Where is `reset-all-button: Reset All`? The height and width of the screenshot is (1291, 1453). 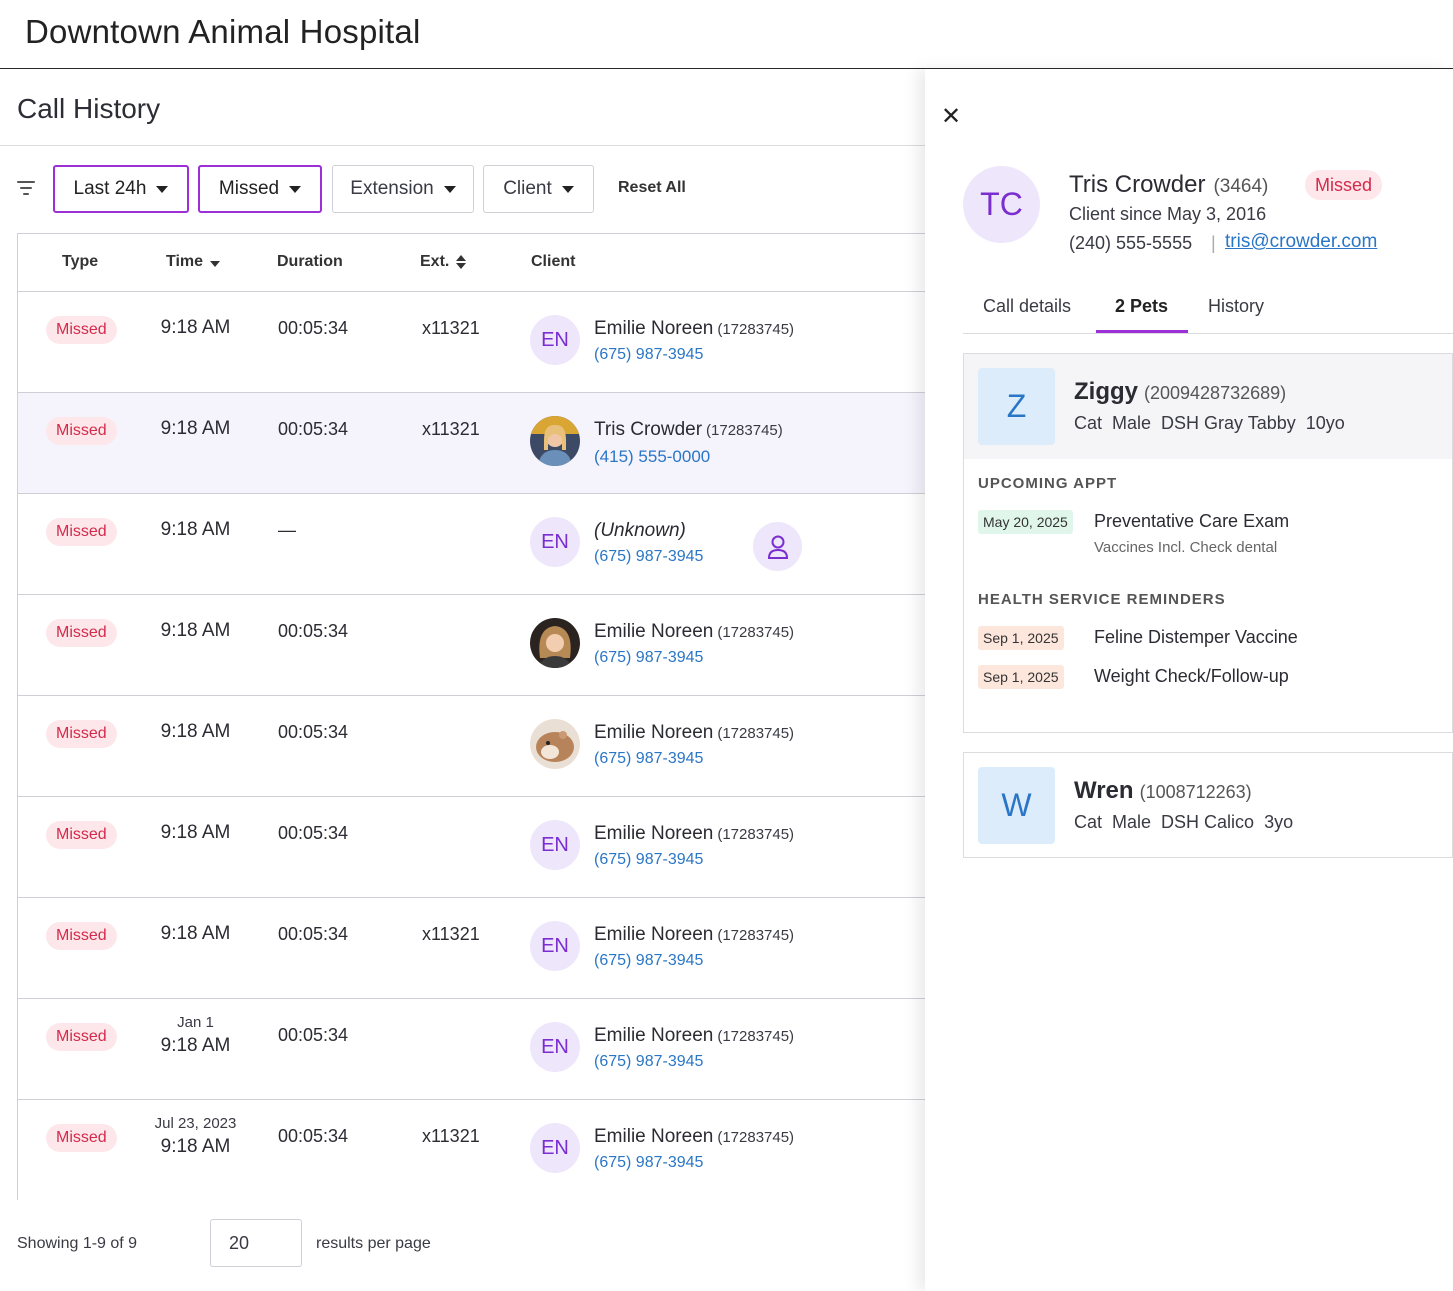
reset-all-button: Reset All is located at coordinates (652, 187).